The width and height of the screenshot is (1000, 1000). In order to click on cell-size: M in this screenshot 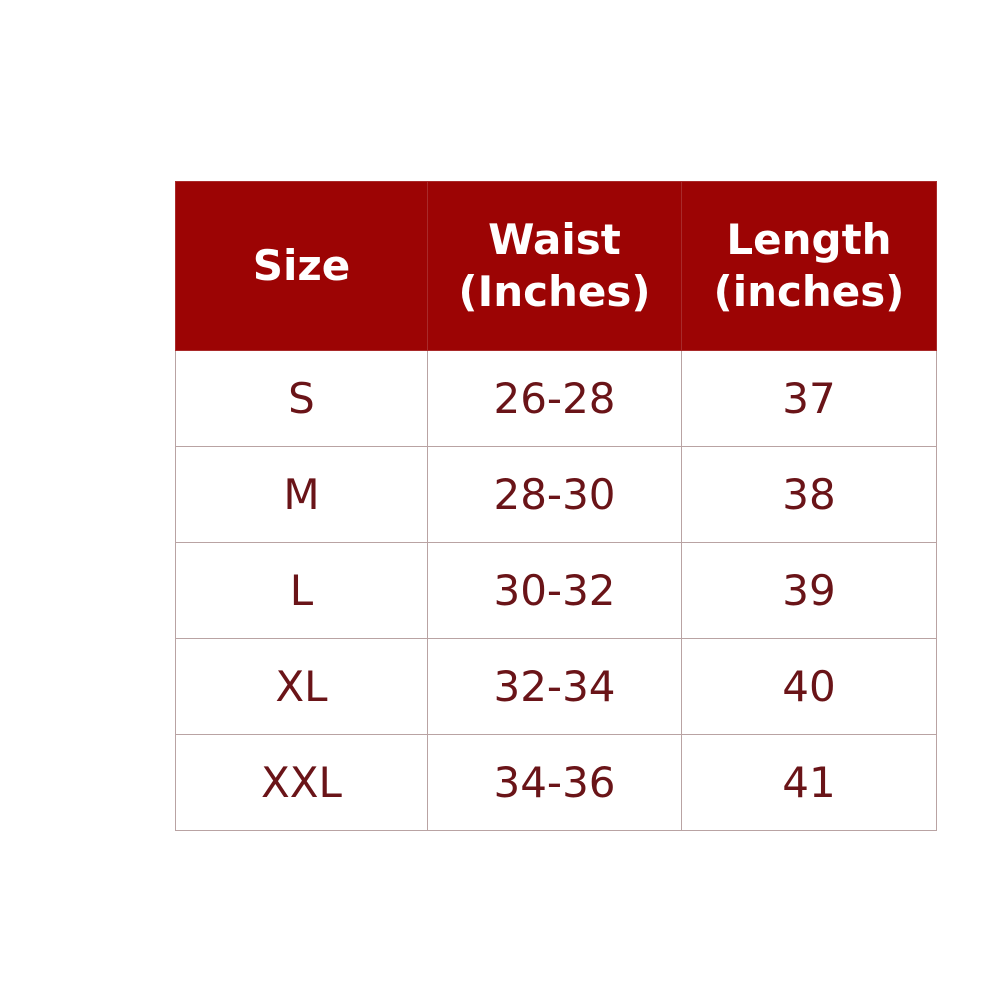, I will do `click(301, 494)`.